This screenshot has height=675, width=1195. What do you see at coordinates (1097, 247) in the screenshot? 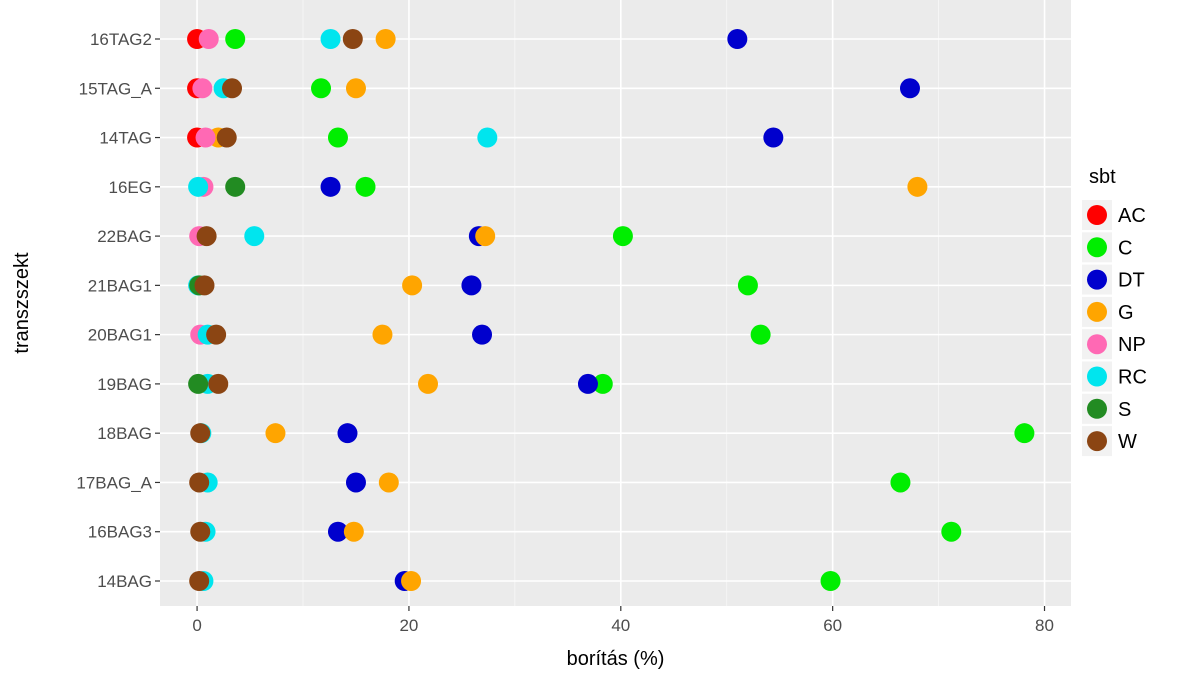
I see `legend-marker-C` at bounding box center [1097, 247].